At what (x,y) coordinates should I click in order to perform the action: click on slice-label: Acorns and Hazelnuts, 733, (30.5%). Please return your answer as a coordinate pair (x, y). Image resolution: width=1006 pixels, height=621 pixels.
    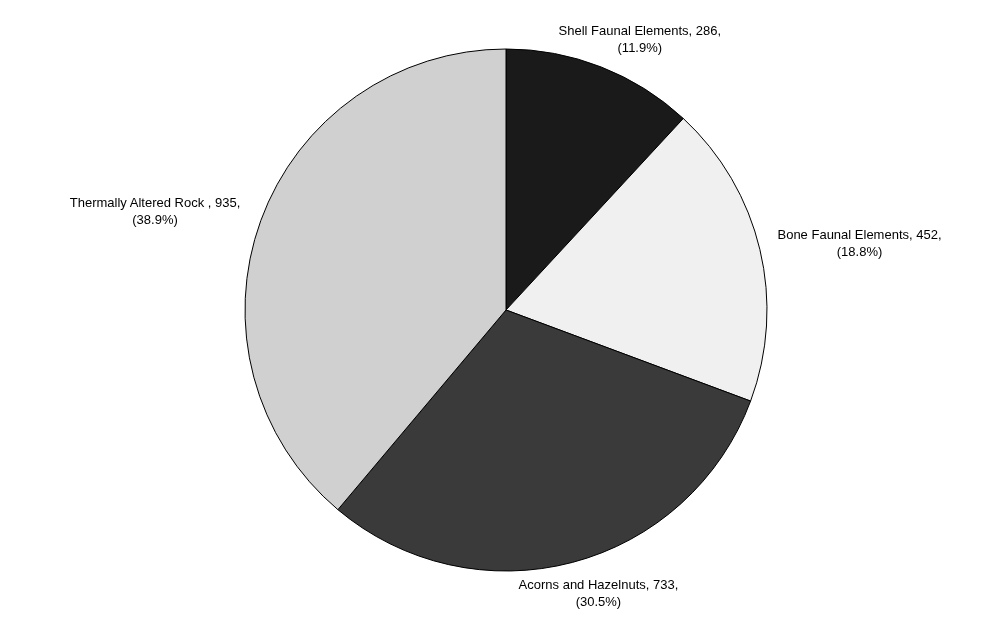
    Looking at the image, I should click on (598, 593).